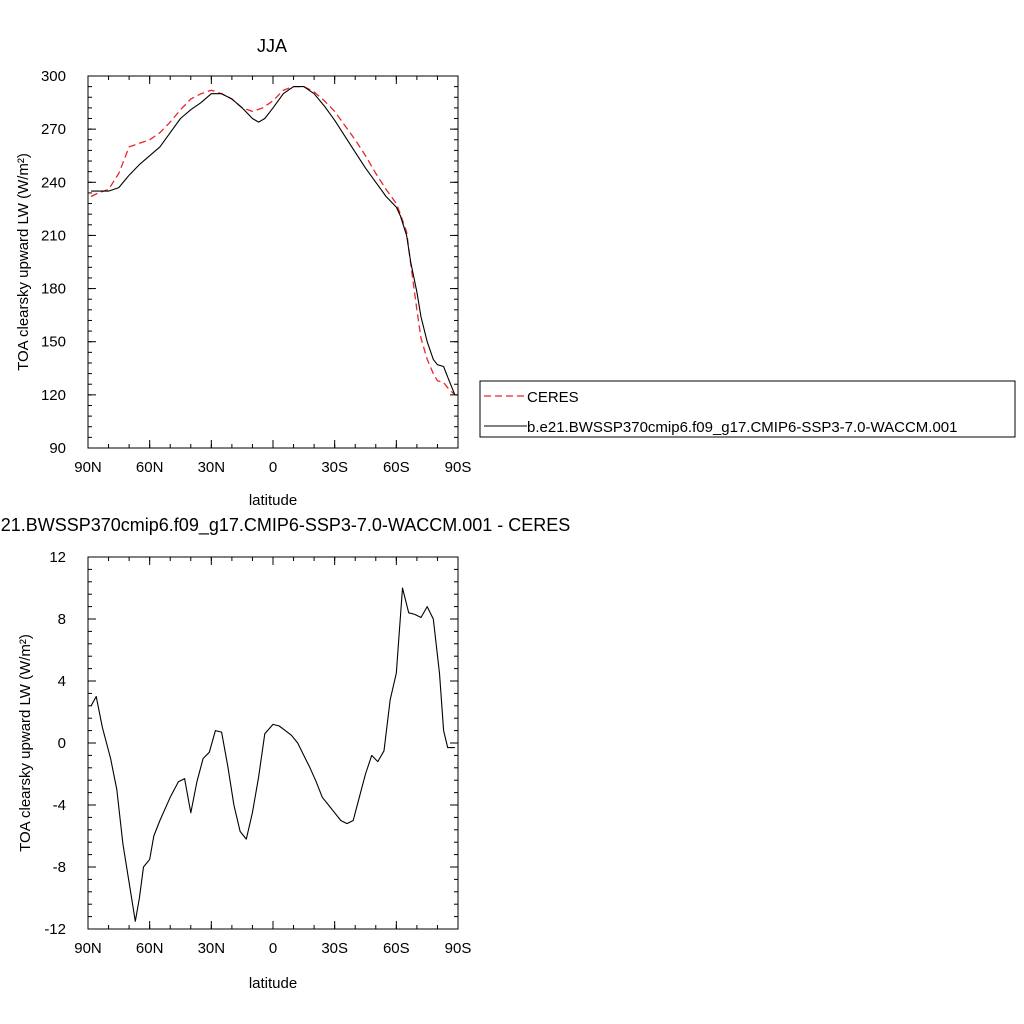 Image resolution: width=1024 pixels, height=1024 pixels. I want to click on y-tick-label: 0, so click(62, 743).